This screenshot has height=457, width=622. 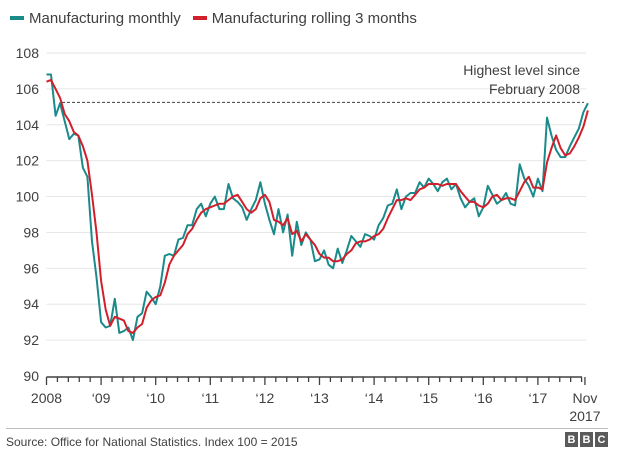 What do you see at coordinates (31, 304) in the screenshot?
I see `y-tick-label: 94` at bounding box center [31, 304].